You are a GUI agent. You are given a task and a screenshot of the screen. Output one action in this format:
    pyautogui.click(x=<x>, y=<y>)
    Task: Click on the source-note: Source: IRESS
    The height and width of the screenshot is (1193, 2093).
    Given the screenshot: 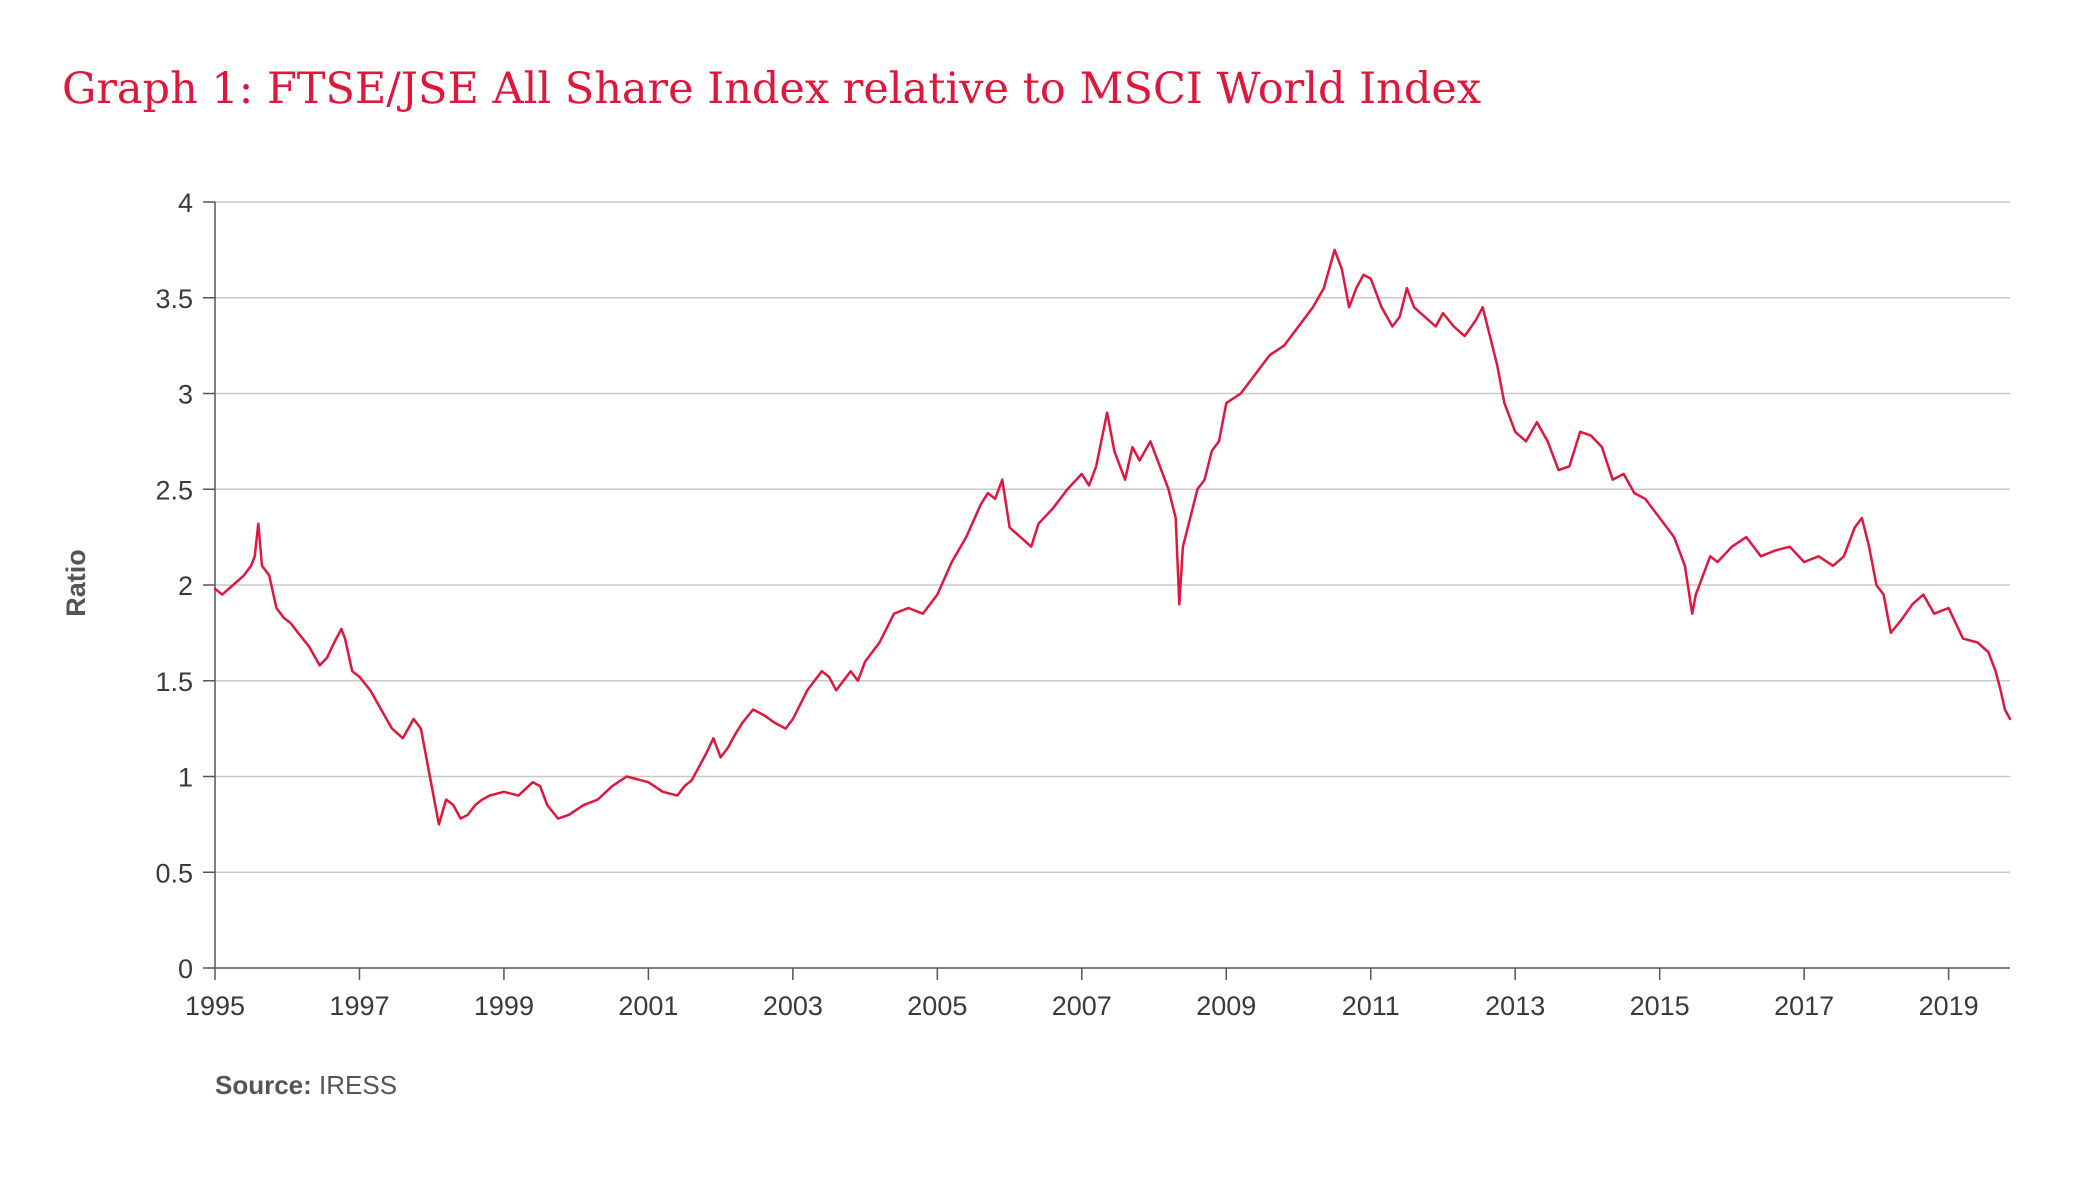 What is the action you would take?
    pyautogui.click(x=306, y=1085)
    